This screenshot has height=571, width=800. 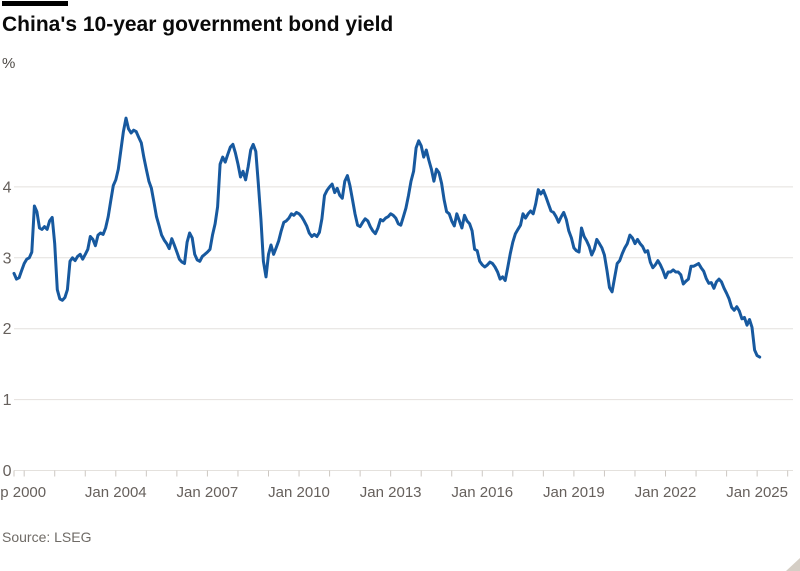 I want to click on chart-title: China's 10-year government bond yield, so click(x=198, y=24).